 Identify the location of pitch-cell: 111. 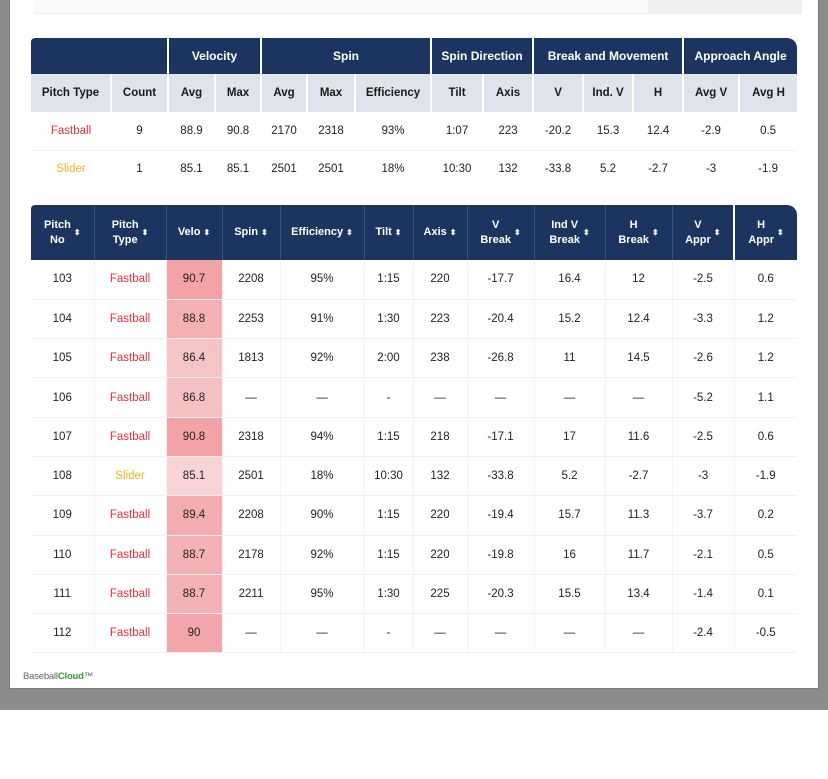
(62, 594).